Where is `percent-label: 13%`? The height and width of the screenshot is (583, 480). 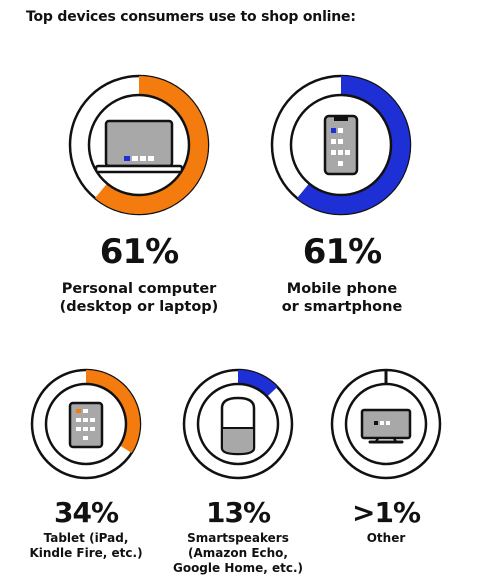 percent-label: 13% is located at coordinates (238, 512).